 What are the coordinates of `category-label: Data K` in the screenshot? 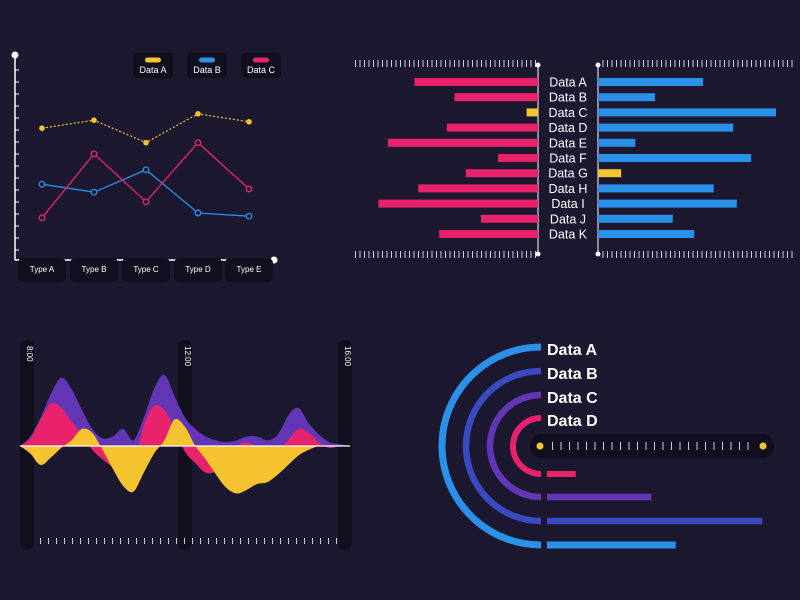 It's located at (568, 235).